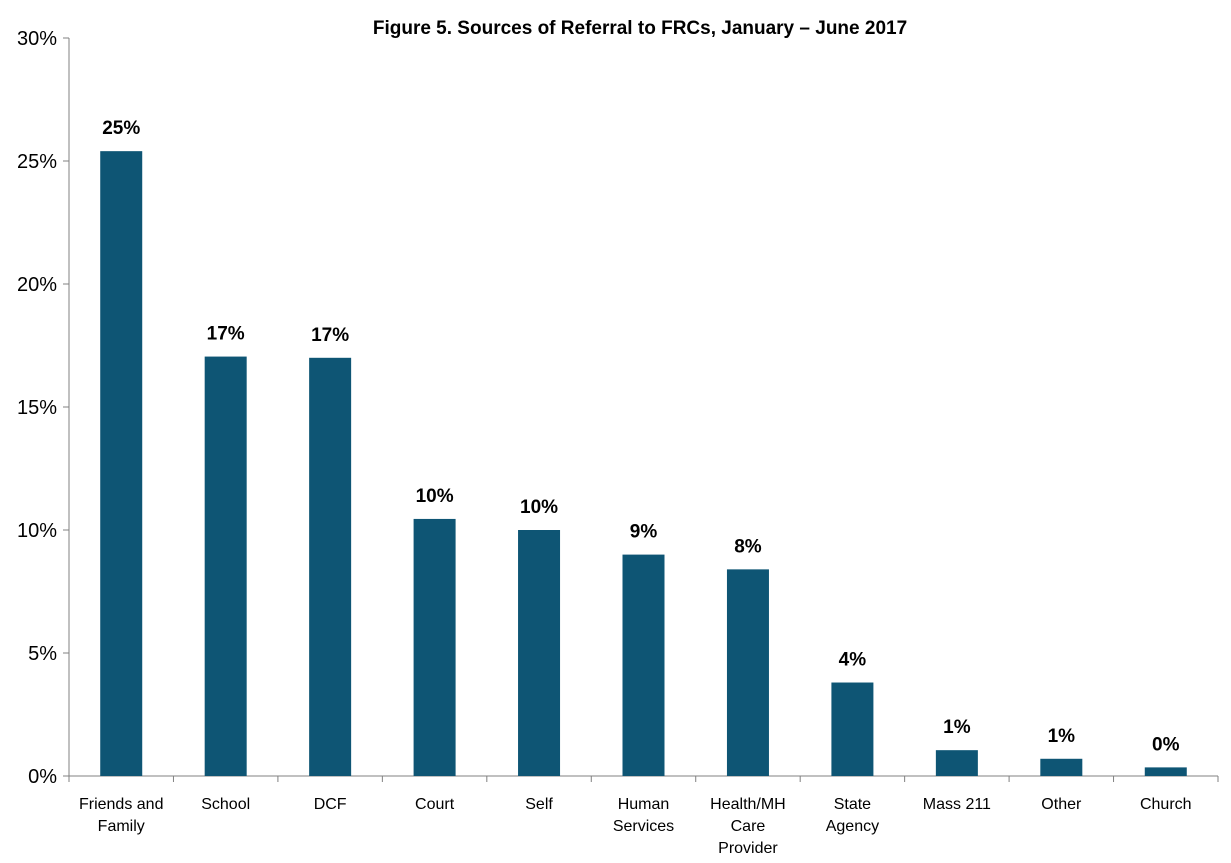  What do you see at coordinates (748, 848) in the screenshot?
I see `x-tick-label-line: Provider` at bounding box center [748, 848].